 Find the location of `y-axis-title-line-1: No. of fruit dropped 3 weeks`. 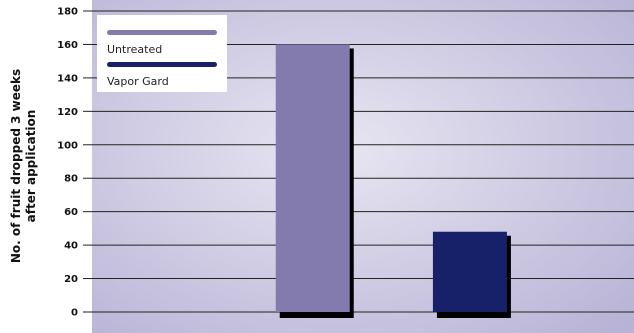

y-axis-title-line-1: No. of fruit dropped 3 weeks is located at coordinates (16, 166).